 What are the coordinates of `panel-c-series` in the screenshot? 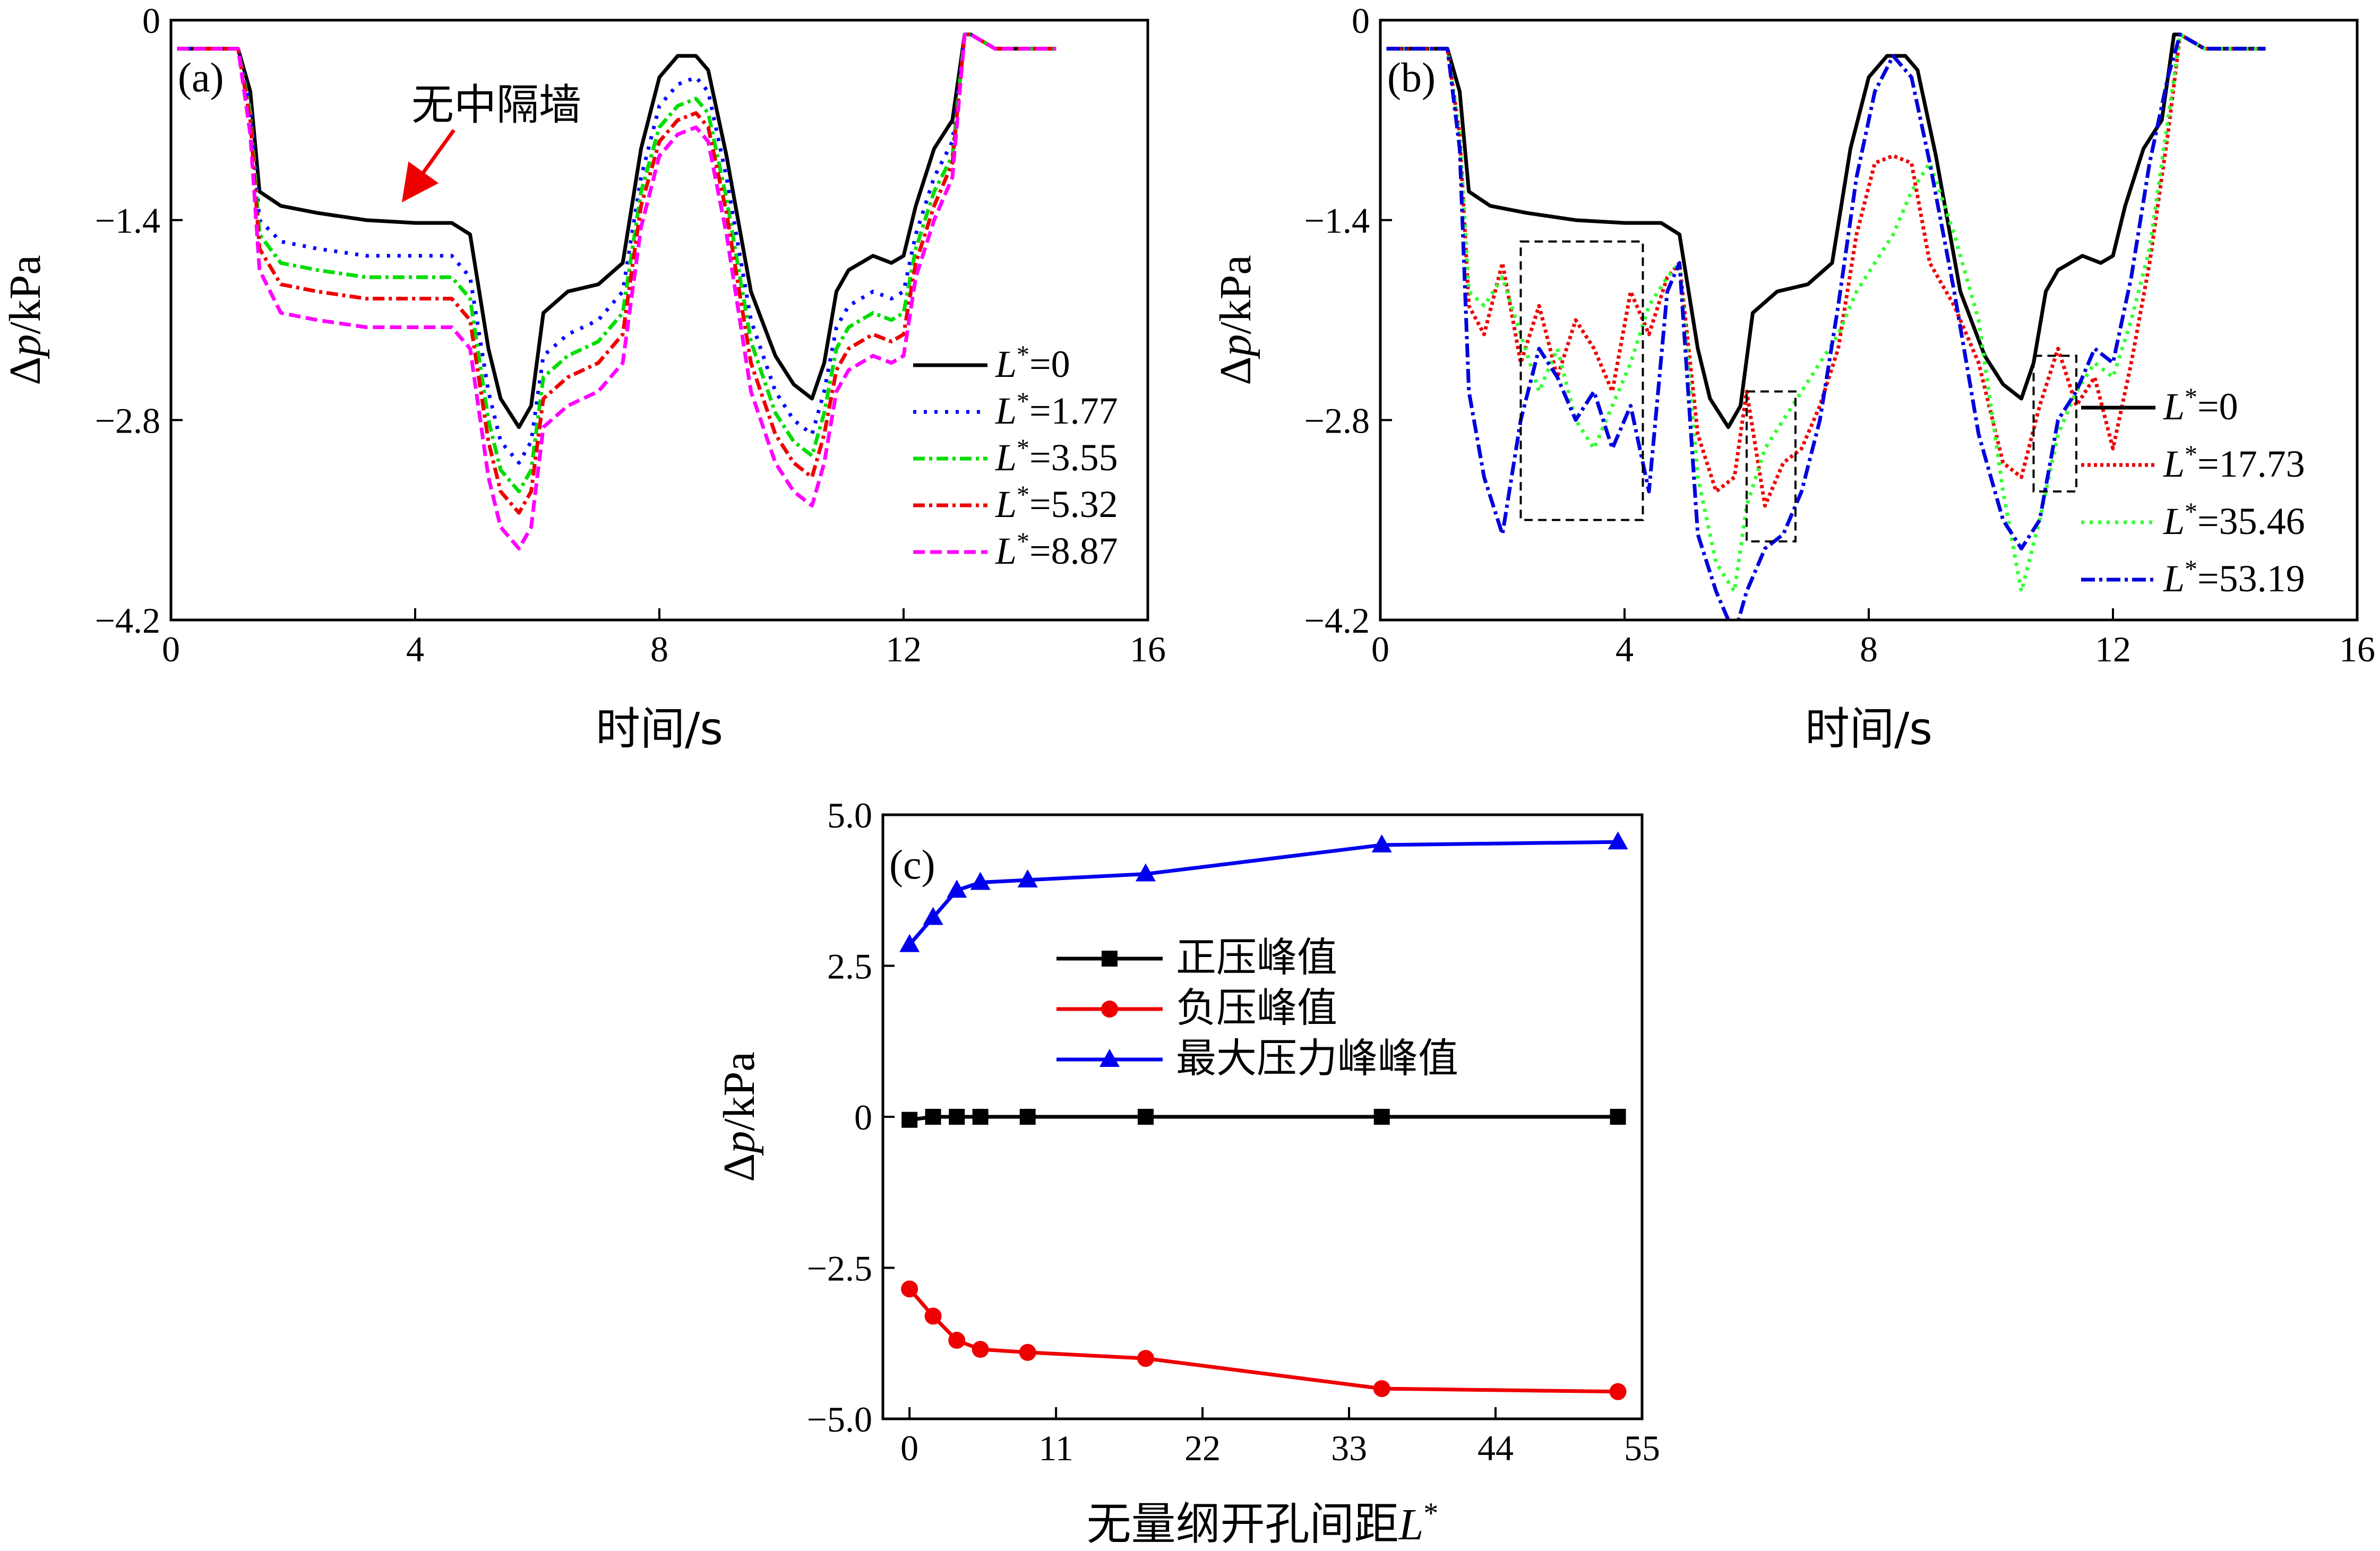 It's located at (1263, 1115).